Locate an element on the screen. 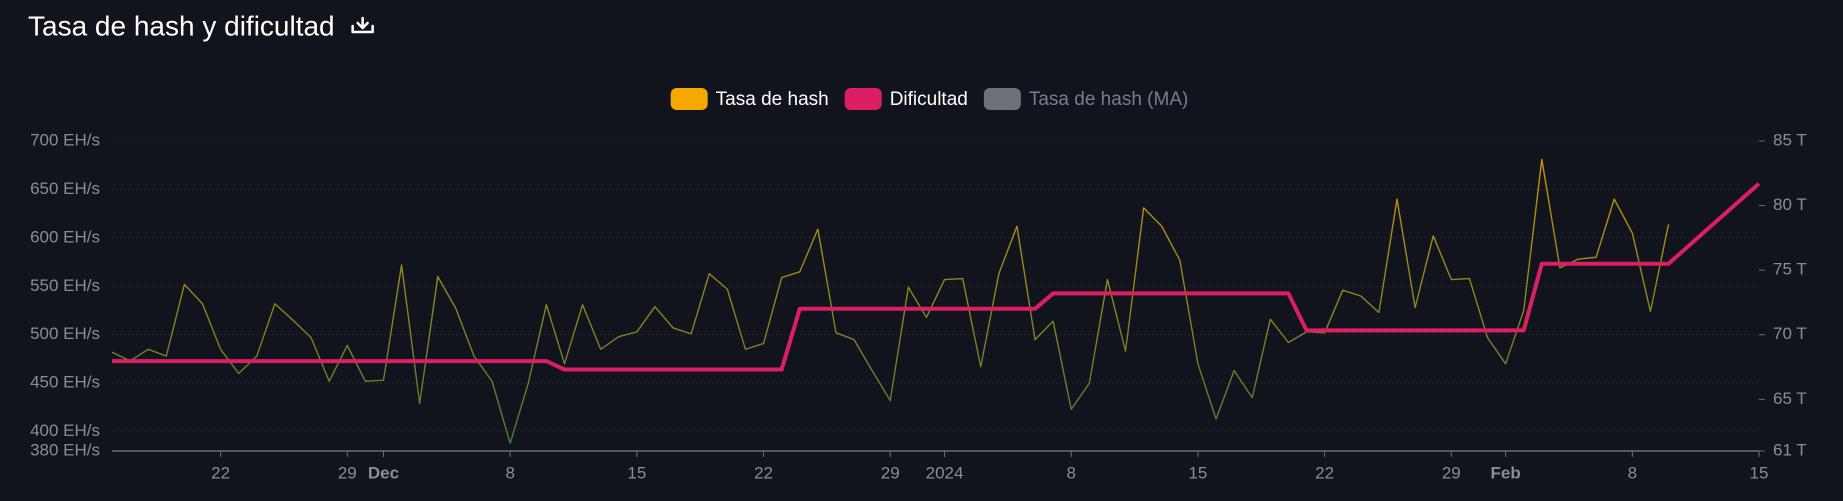  y-tick-label: 500 EH/s is located at coordinates (65, 333).